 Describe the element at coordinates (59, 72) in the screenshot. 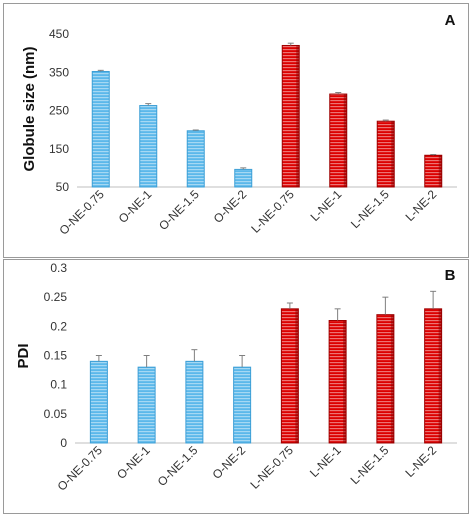

I see `y-tick-label: 350` at that location.